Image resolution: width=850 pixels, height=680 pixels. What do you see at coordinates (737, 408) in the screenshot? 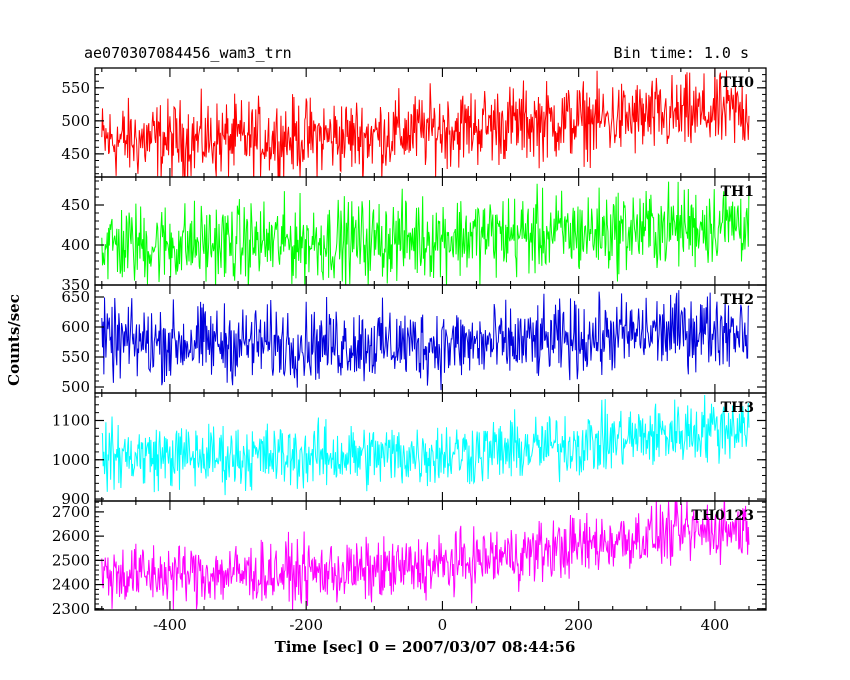
I see `panel-label-th3: TH3` at bounding box center [737, 408].